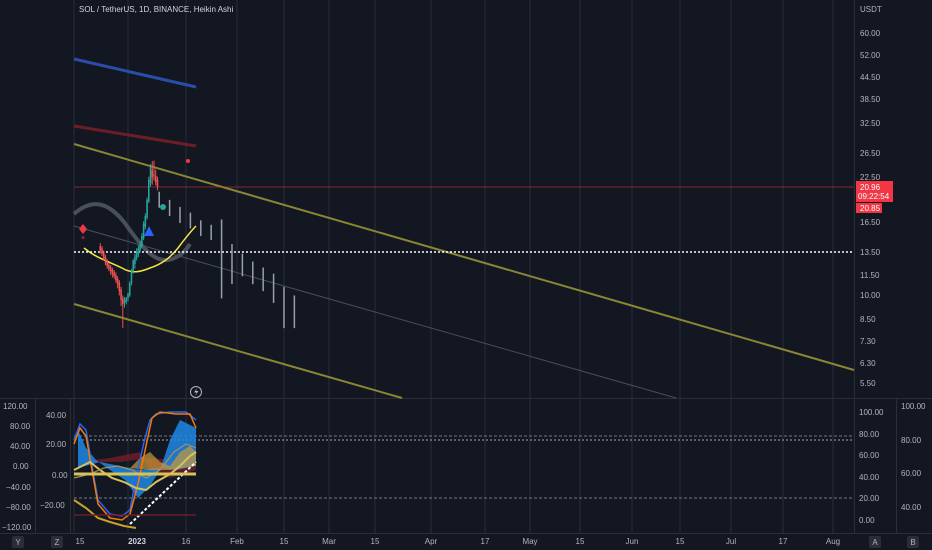 Image resolution: width=932 pixels, height=550 pixels. I want to click on corner-button-b-label: B, so click(912, 542).